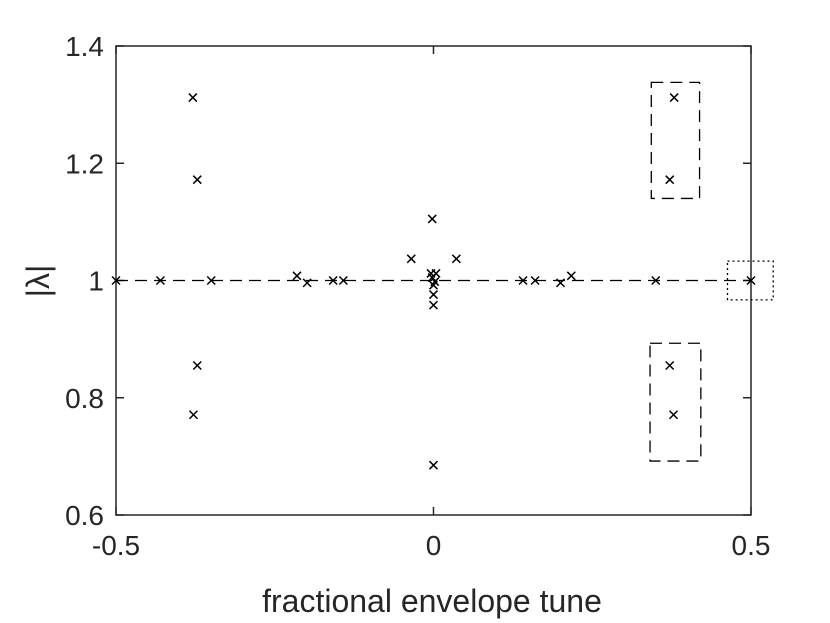 Image resolution: width=830 pixels, height=623 pixels. Describe the element at coordinates (432, 601) in the screenshot. I see `x-axis-label: fractional envelope tune` at that location.